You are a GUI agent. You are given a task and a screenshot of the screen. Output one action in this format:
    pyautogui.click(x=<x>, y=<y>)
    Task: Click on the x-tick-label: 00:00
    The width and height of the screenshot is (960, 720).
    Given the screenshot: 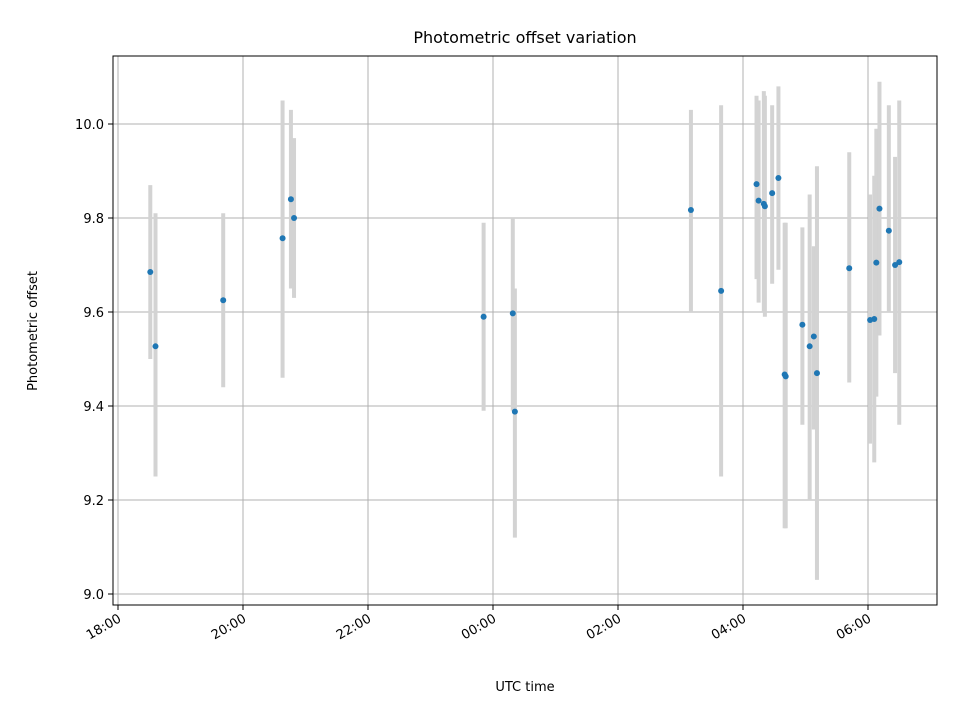 What is the action you would take?
    pyautogui.click(x=479, y=627)
    